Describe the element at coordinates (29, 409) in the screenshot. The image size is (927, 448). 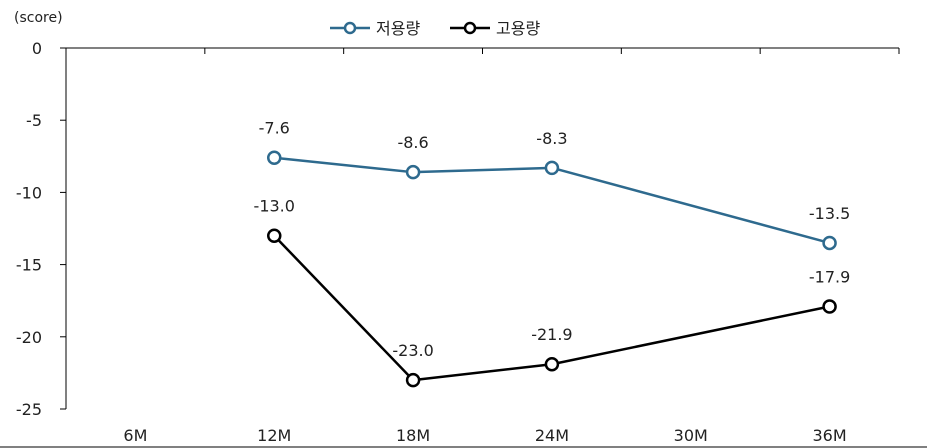
I see `y-tick-label: -25` at that location.